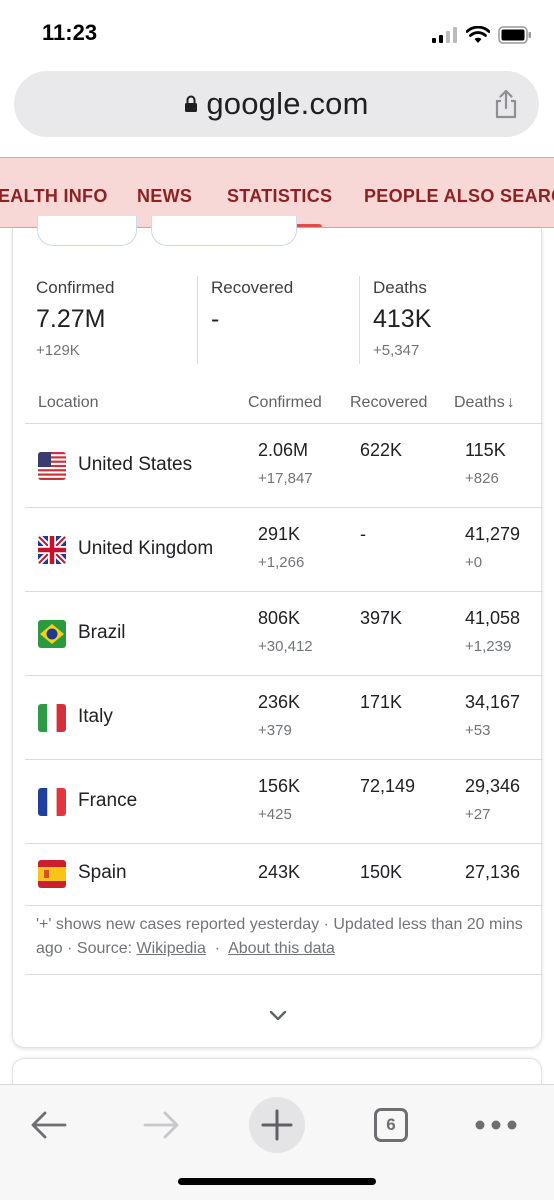 Image resolution: width=554 pixels, height=1200 pixels. I want to click on tabs-button: 6, so click(391, 1125).